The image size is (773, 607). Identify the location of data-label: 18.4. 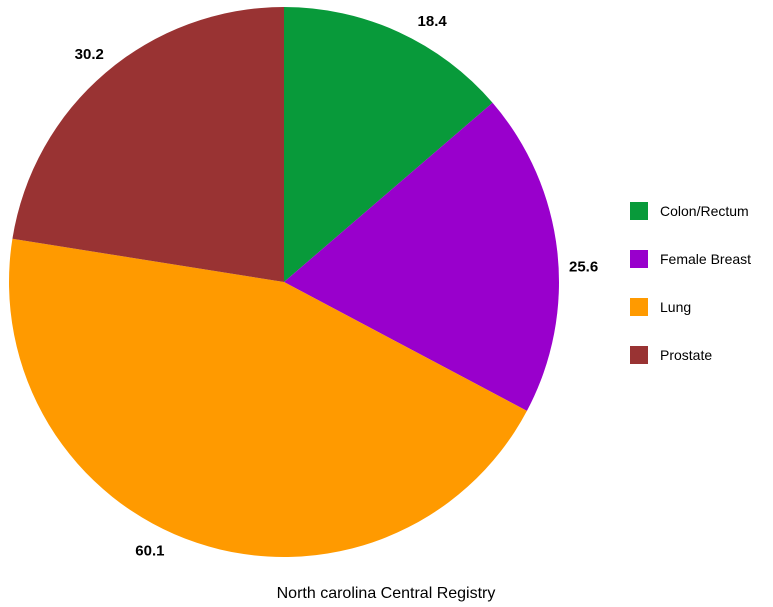
(433, 21).